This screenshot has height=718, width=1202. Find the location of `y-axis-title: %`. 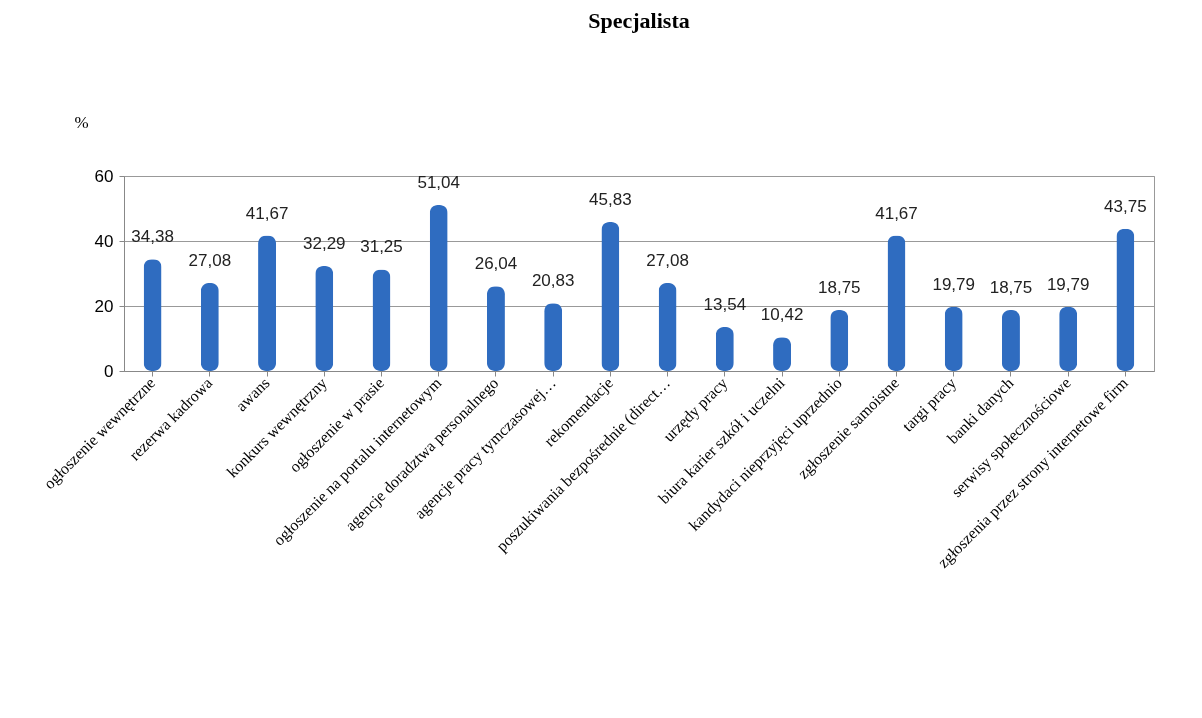

y-axis-title: % is located at coordinates (81, 122).